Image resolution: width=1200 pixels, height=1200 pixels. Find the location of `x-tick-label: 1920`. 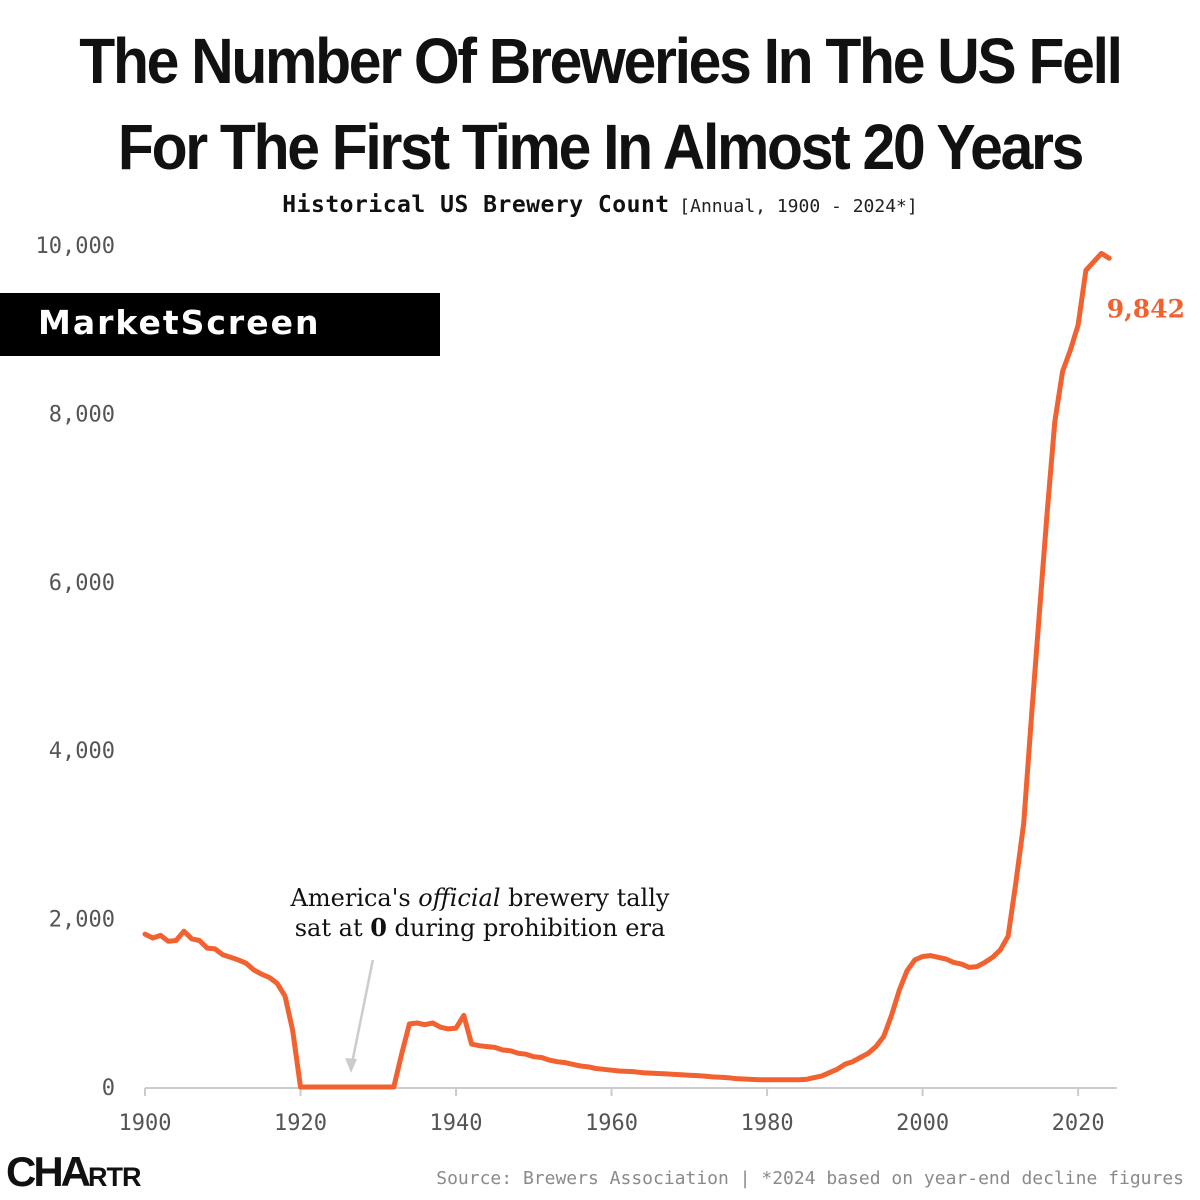

x-tick-label: 1920 is located at coordinates (300, 1123).